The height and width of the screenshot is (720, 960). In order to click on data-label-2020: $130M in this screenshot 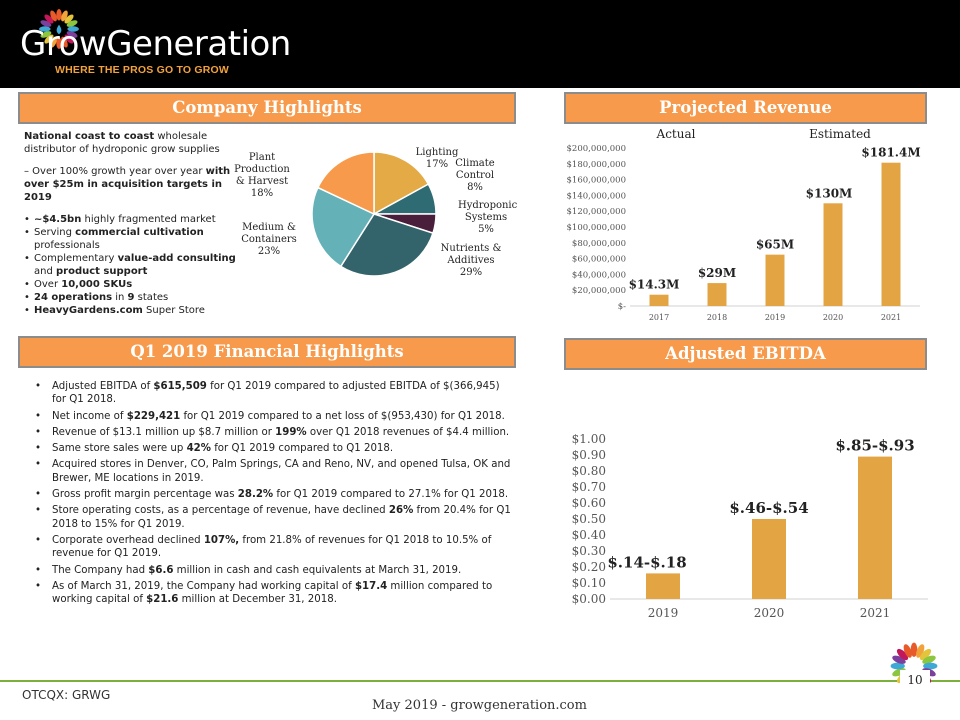, I will do `click(829, 193)`.